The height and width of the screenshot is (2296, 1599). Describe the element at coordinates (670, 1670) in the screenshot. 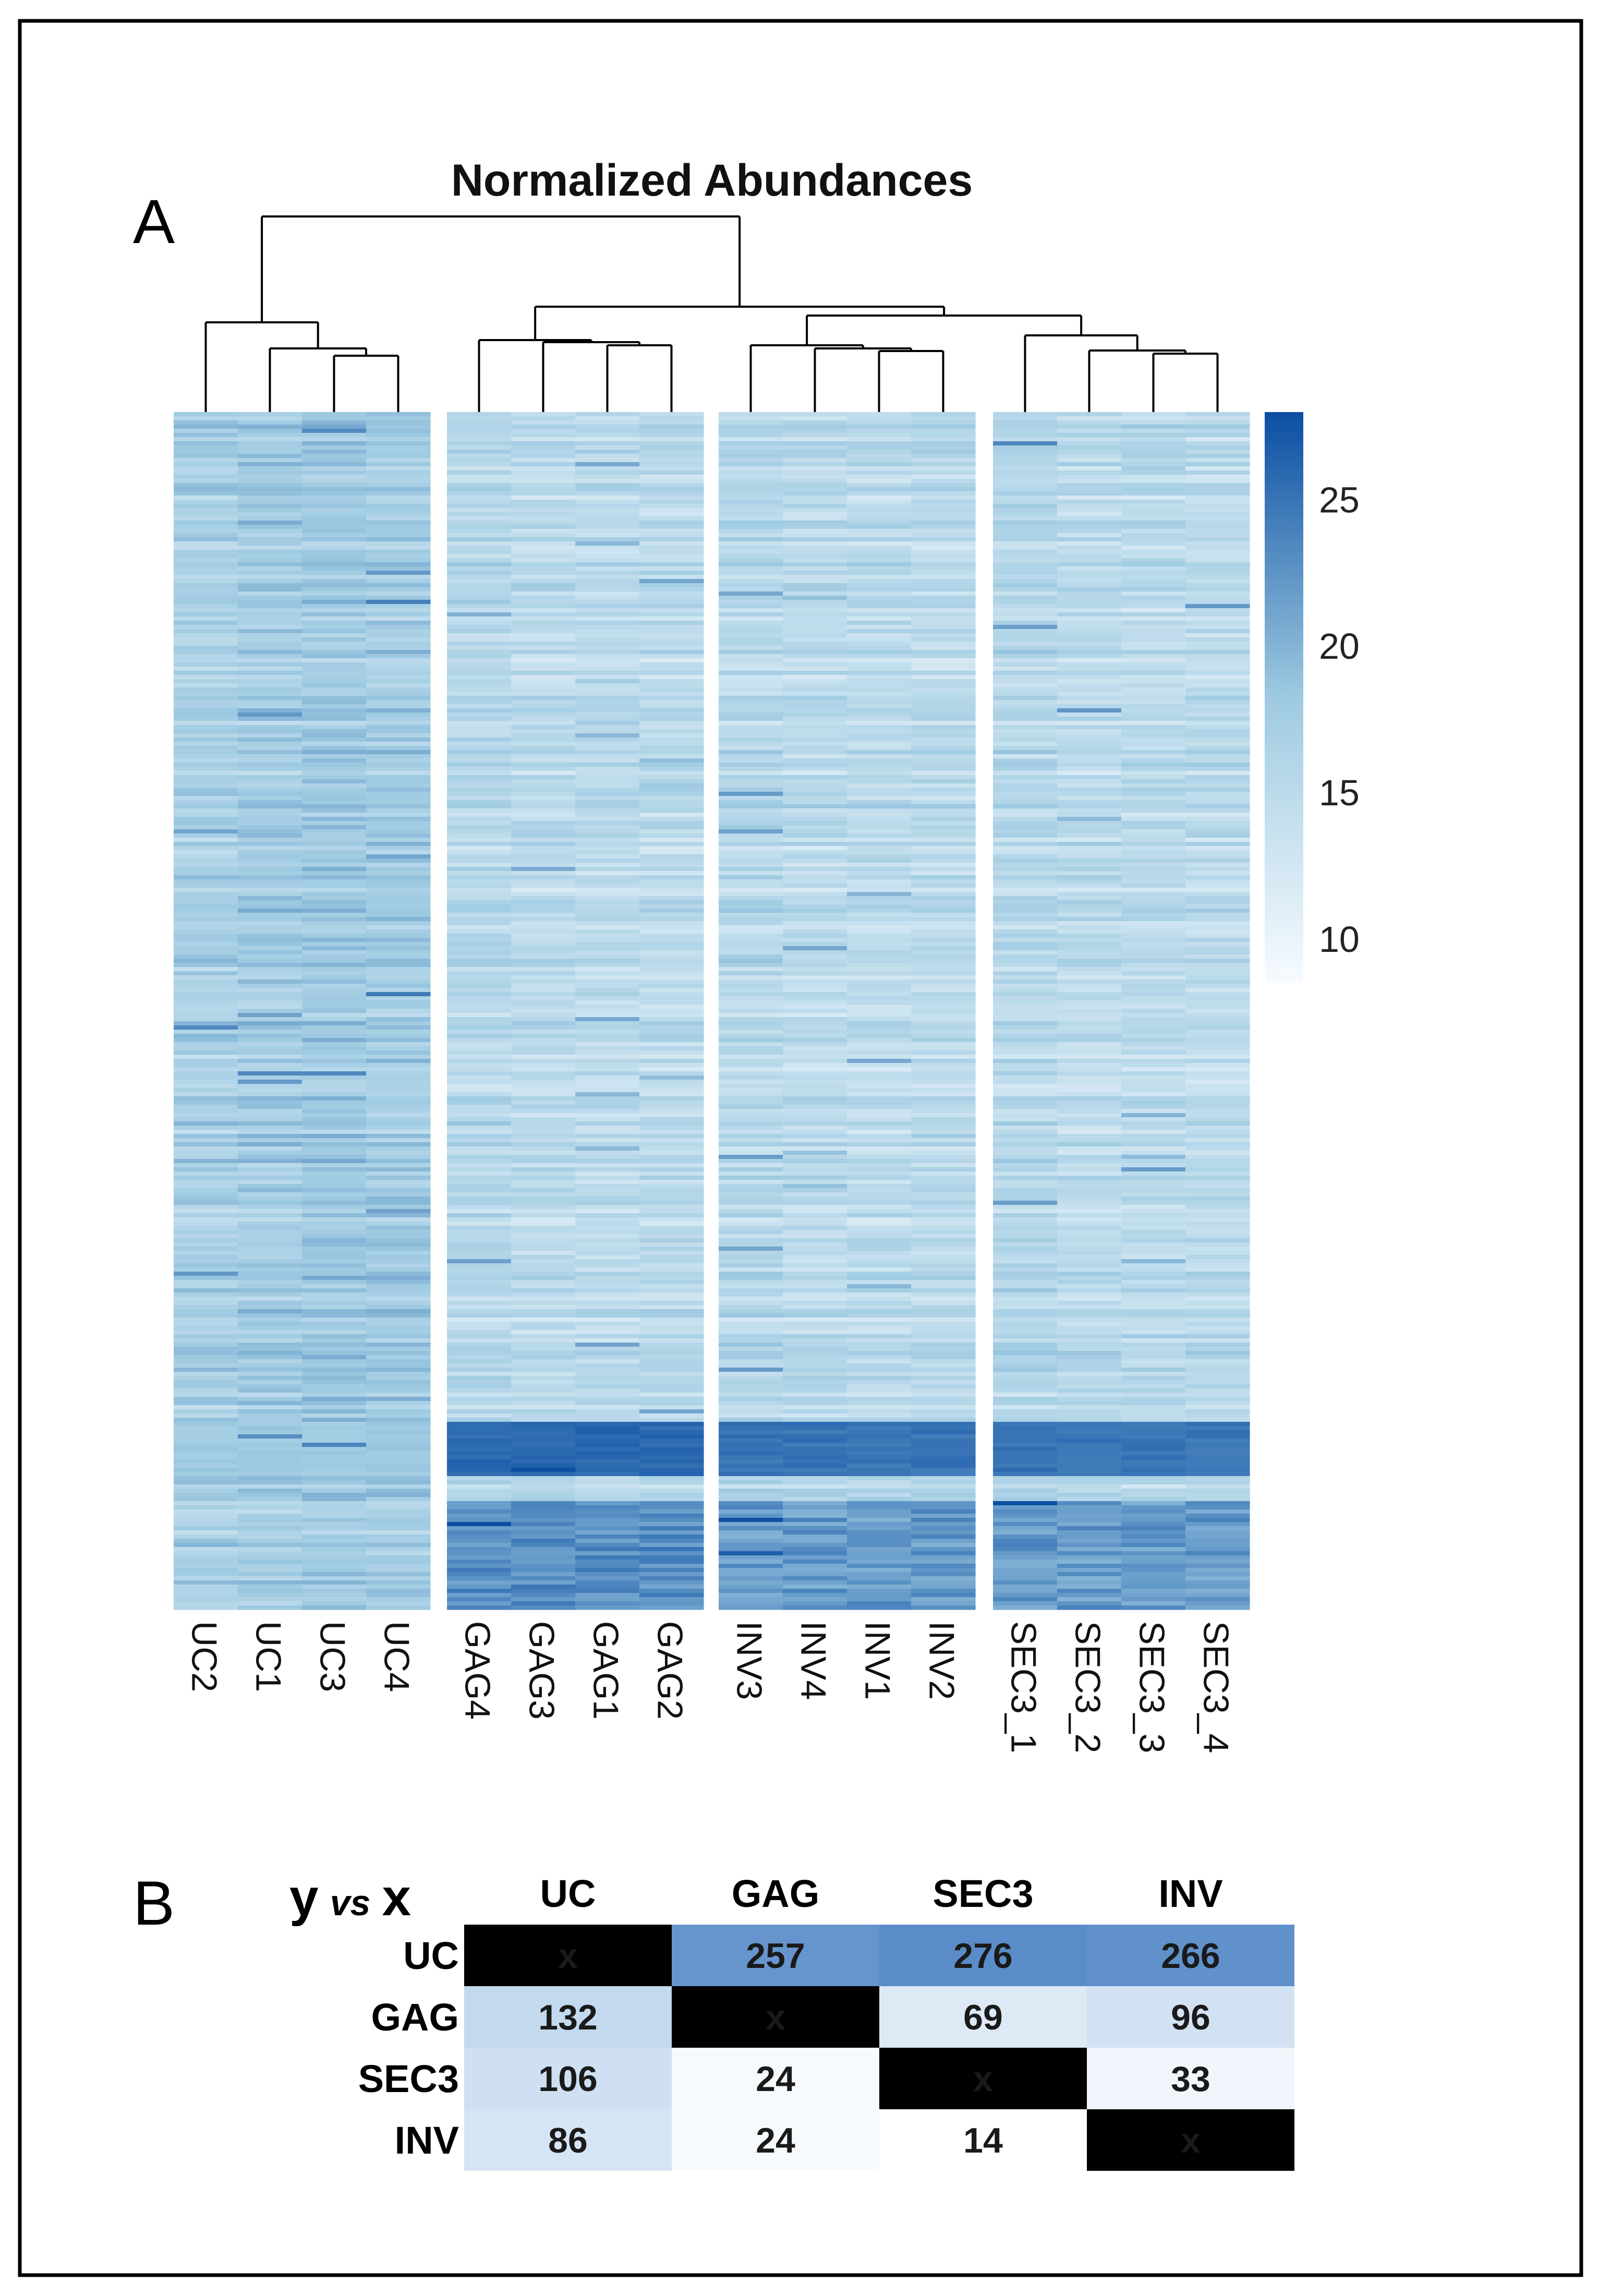

I see `sample-label-gag2: GAG2` at that location.